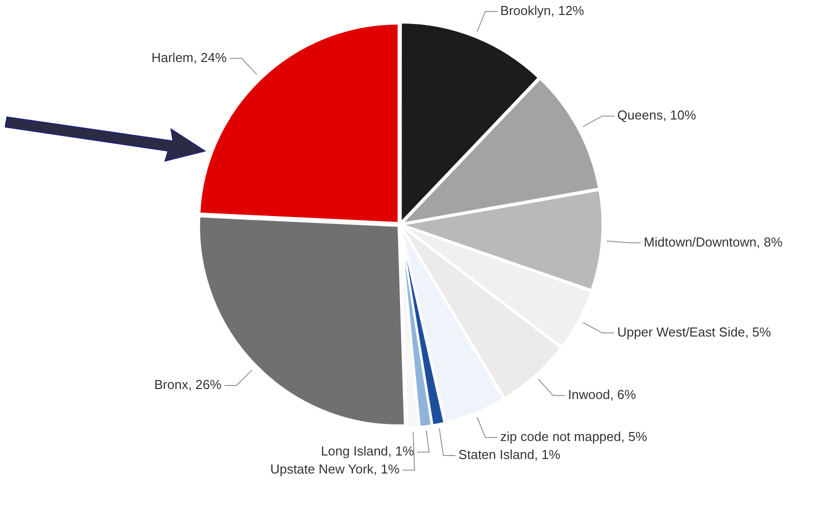  Describe the element at coordinates (188, 384) in the screenshot. I see `slice-label: Bronx, 26%` at that location.